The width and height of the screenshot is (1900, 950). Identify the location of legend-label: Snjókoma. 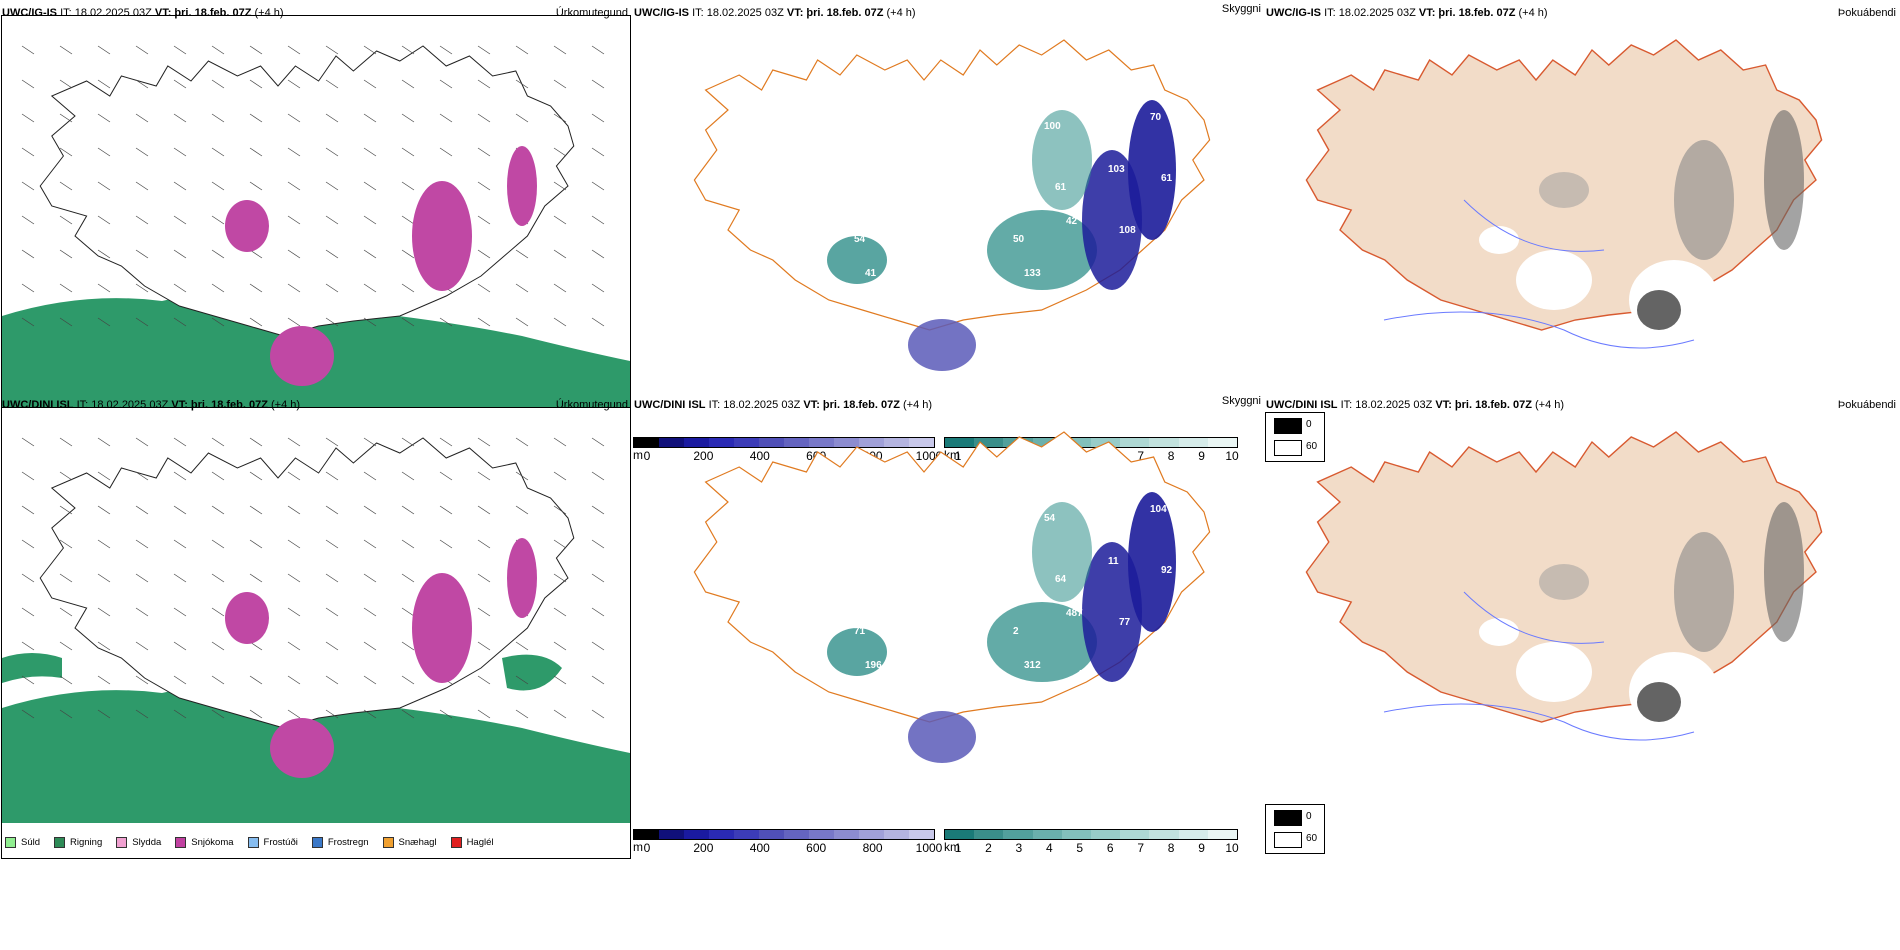
(212, 842).